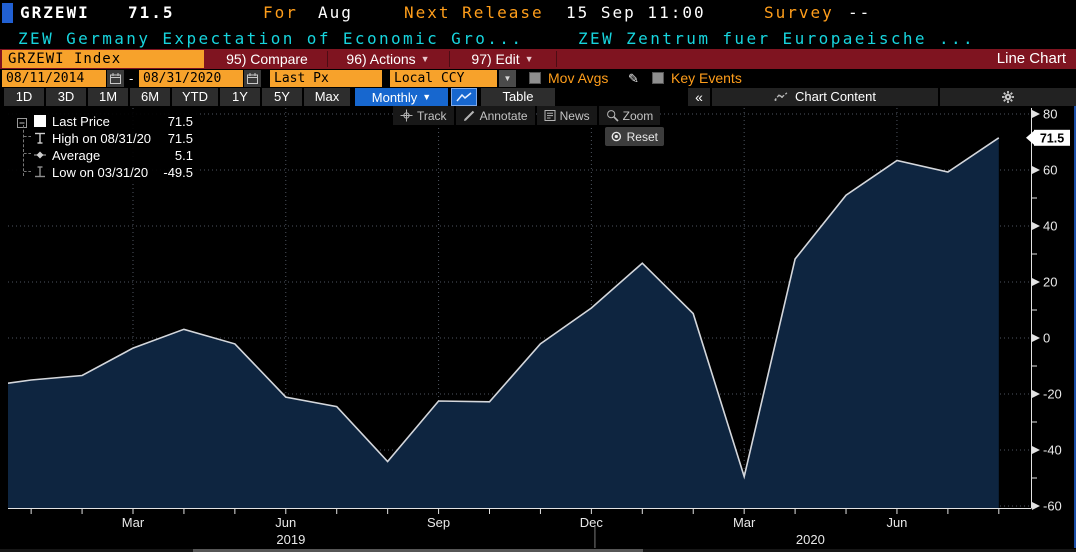 Image resolution: width=1076 pixels, height=552 pixels. Describe the element at coordinates (267, 59) in the screenshot. I see `compare-button: 95) Compare` at that location.